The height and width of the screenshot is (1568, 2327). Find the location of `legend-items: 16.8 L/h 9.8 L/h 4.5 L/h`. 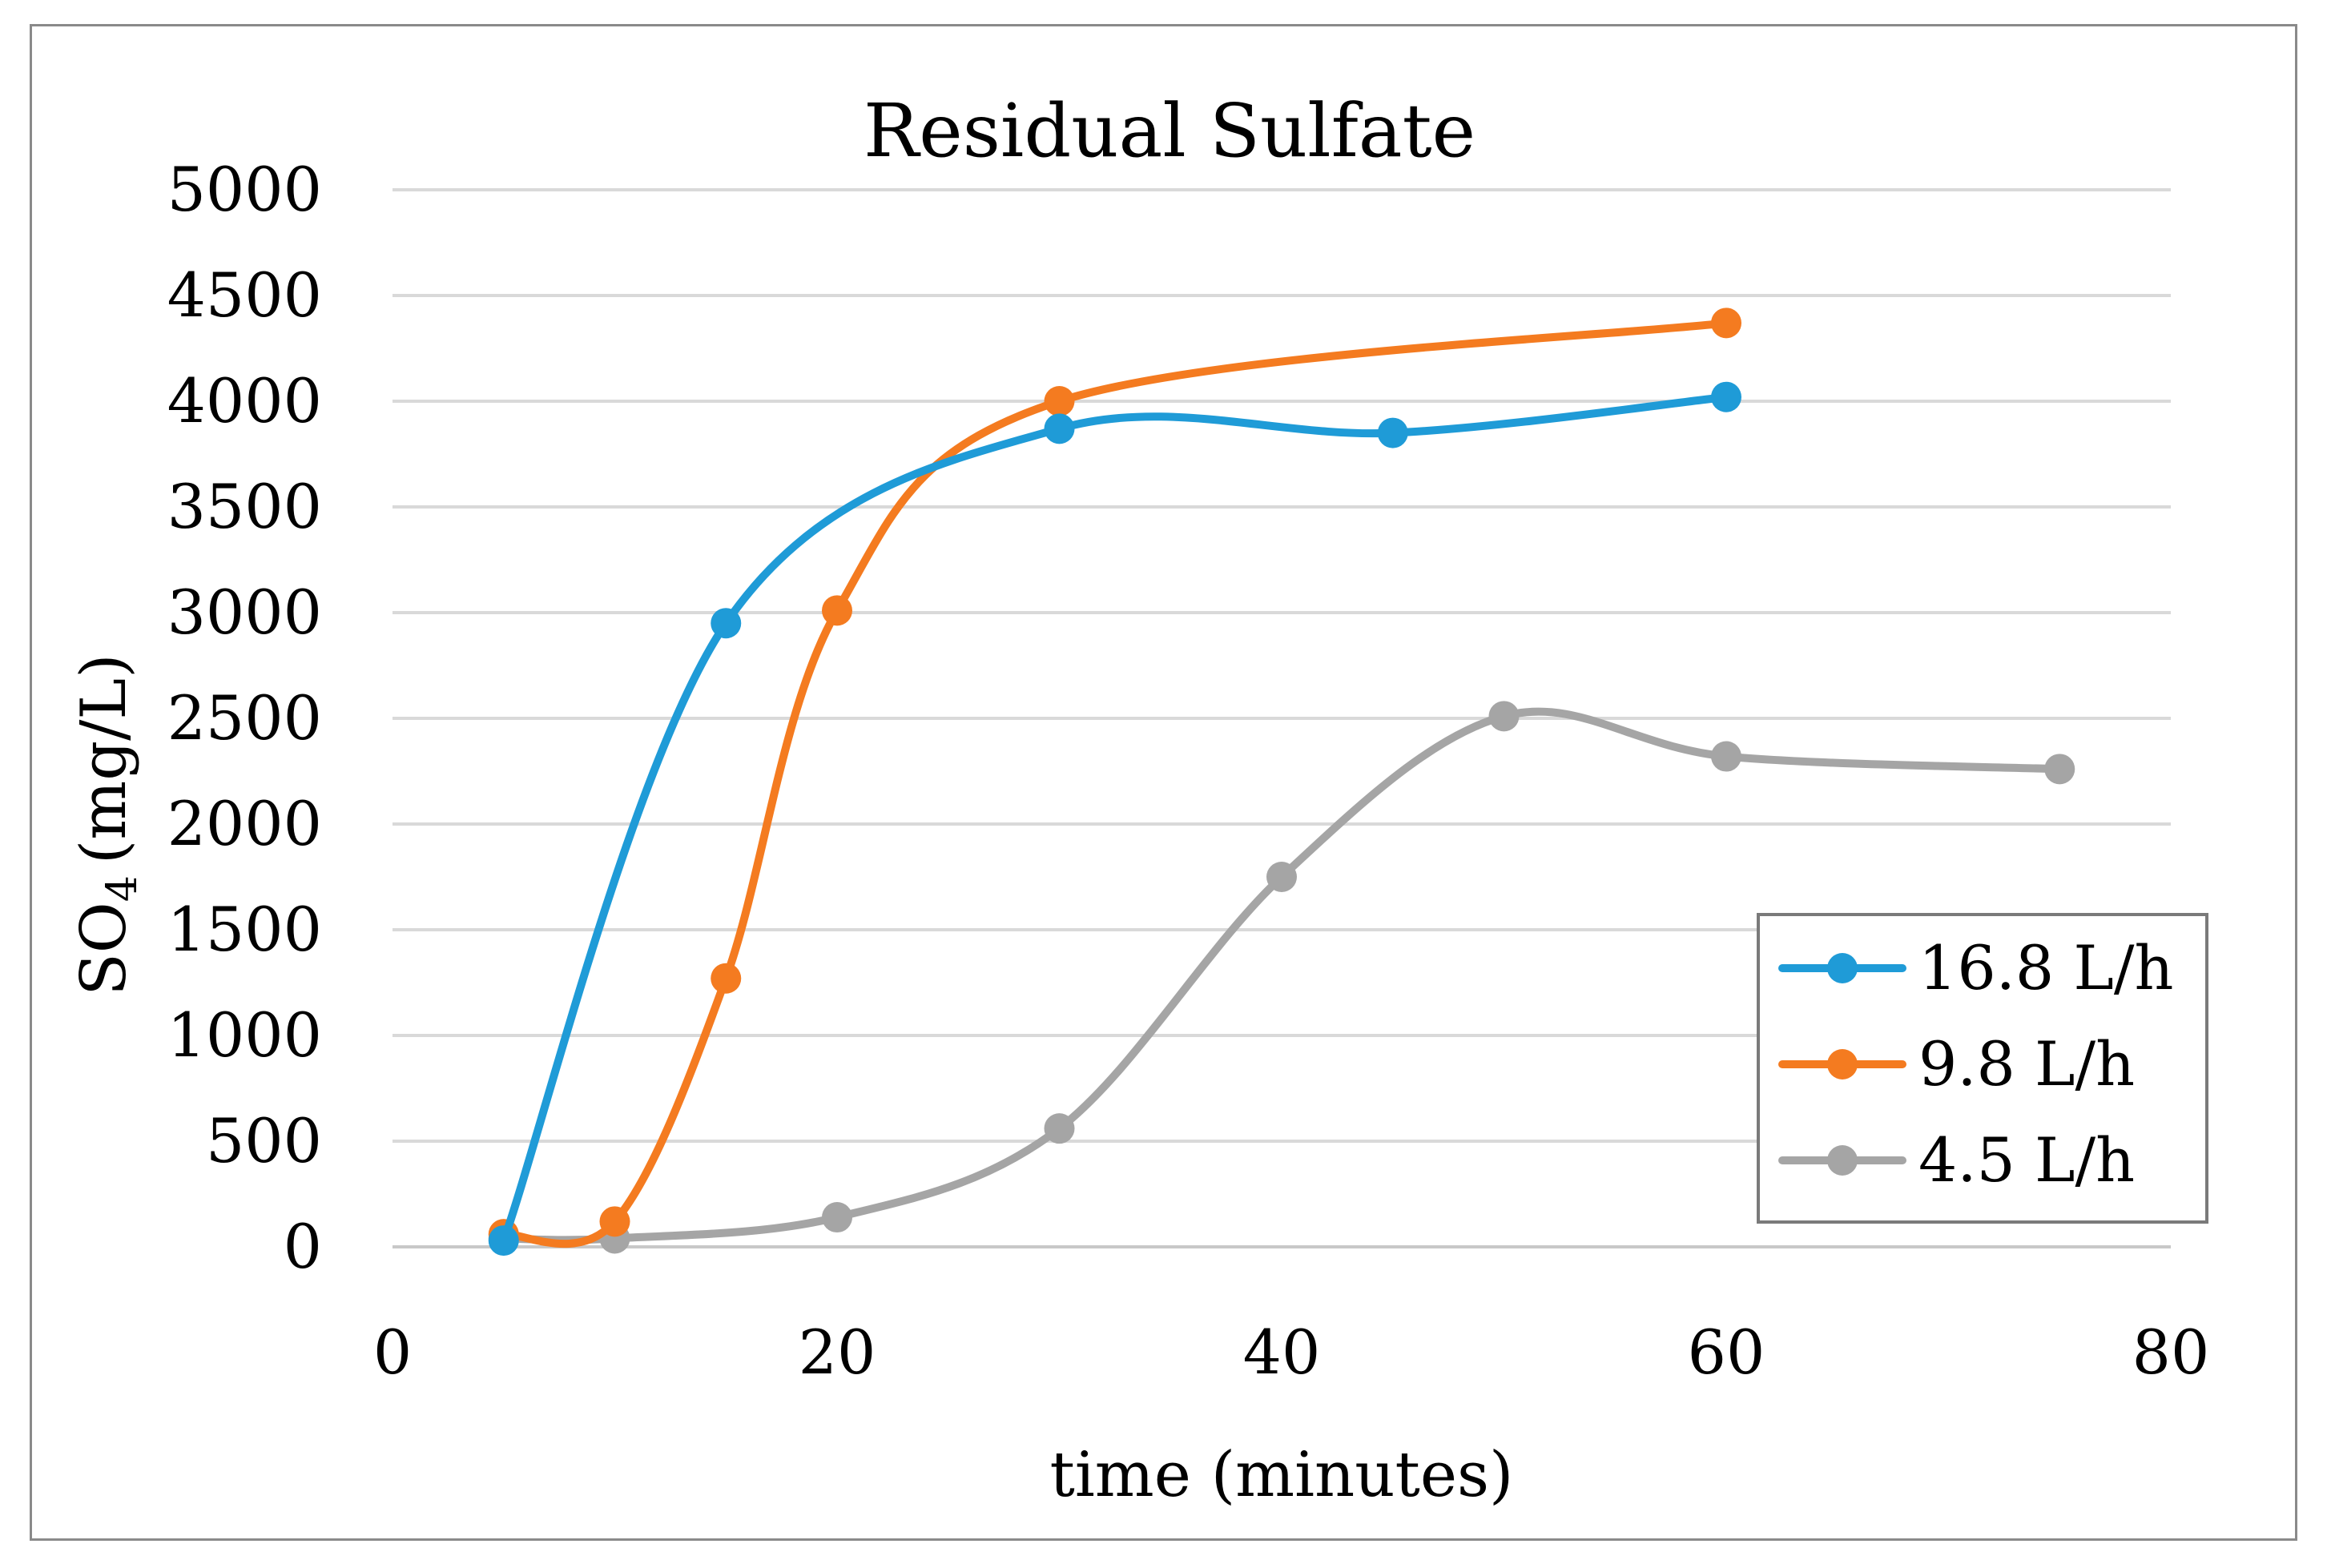

legend-items: 16.8 L/h 9.8 L/h 4.5 L/h is located at coordinates (1975, 1064).